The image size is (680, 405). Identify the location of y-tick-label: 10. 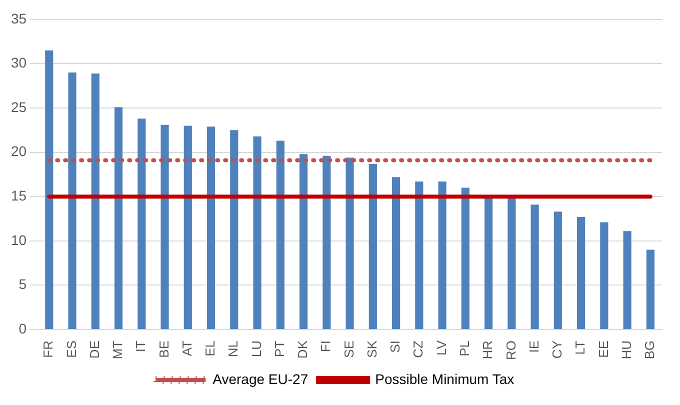
(18, 240).